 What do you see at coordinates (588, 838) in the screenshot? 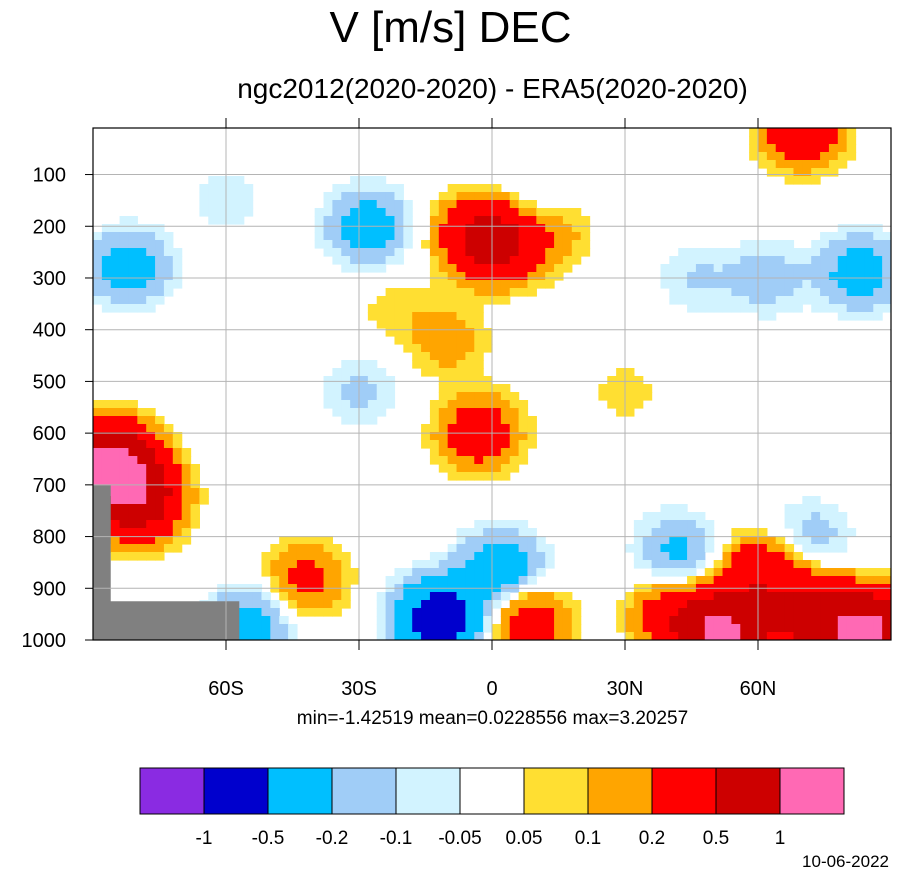
I see `colorbar-label: 0.1` at bounding box center [588, 838].